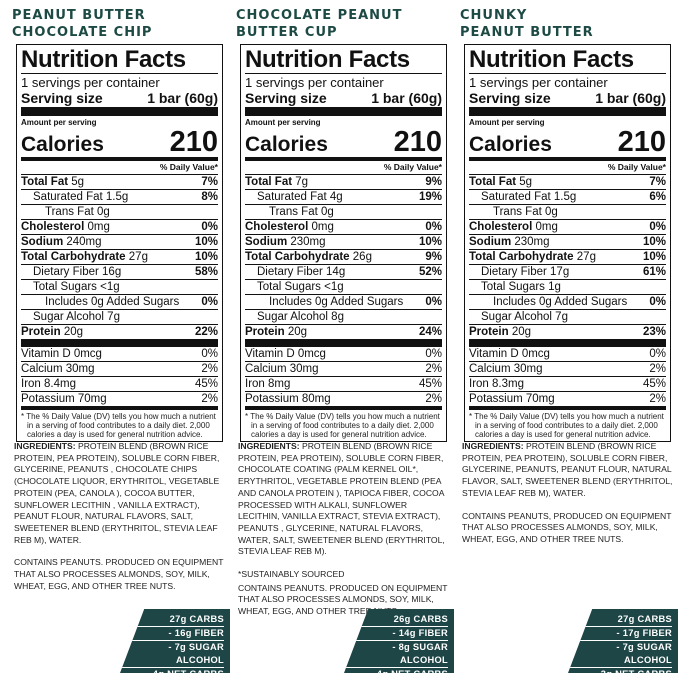  Describe the element at coordinates (343, 181) in the screenshot. I see `nutrient-row: Total Fat 7g 9%` at that location.